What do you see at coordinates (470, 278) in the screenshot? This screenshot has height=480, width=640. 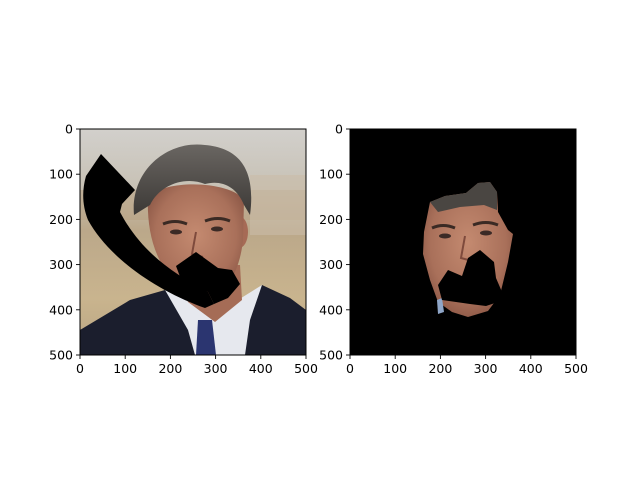 I see `occluder-hole` at bounding box center [470, 278].